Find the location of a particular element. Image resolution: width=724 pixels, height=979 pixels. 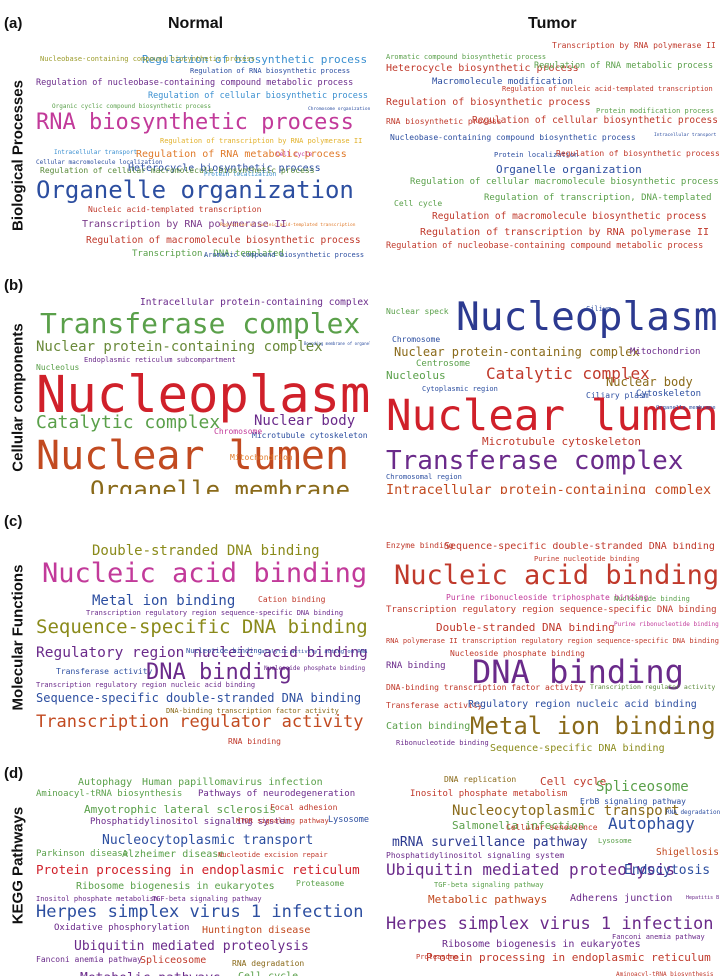

cloud-term: Nuclear speck is located at coordinates (417, 311).